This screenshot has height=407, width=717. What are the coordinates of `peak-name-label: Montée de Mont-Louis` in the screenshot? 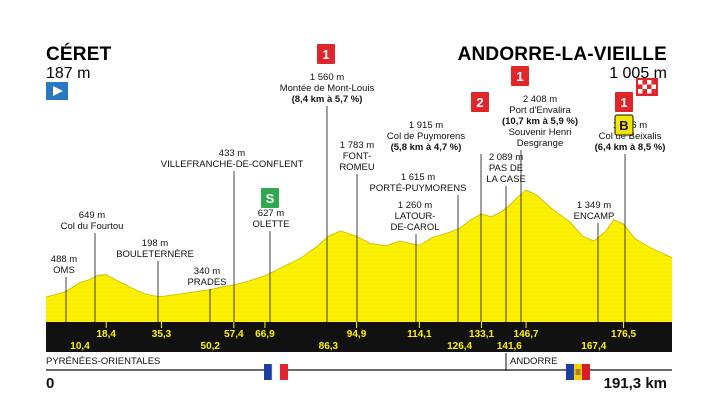 It's located at (327, 88).